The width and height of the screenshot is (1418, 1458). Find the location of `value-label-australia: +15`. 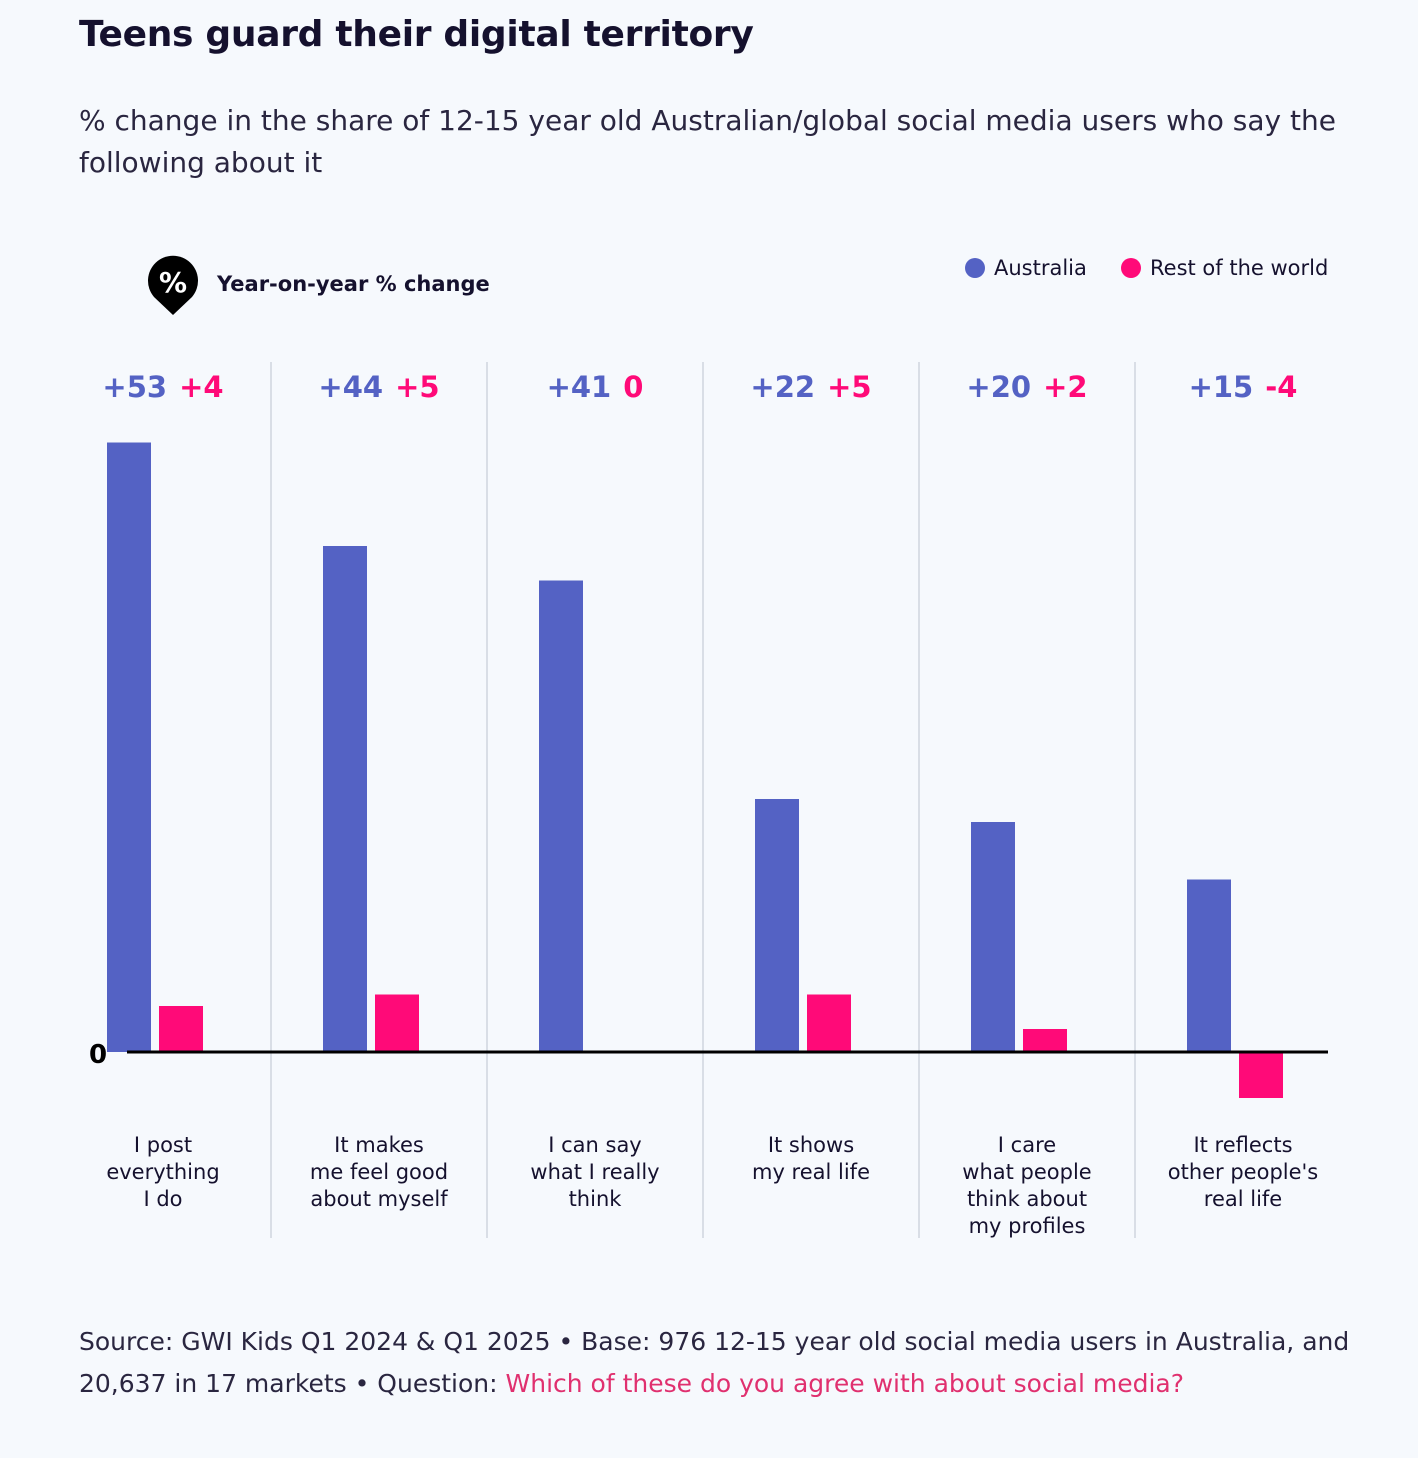

value-label-australia: +15 is located at coordinates (1221, 387).